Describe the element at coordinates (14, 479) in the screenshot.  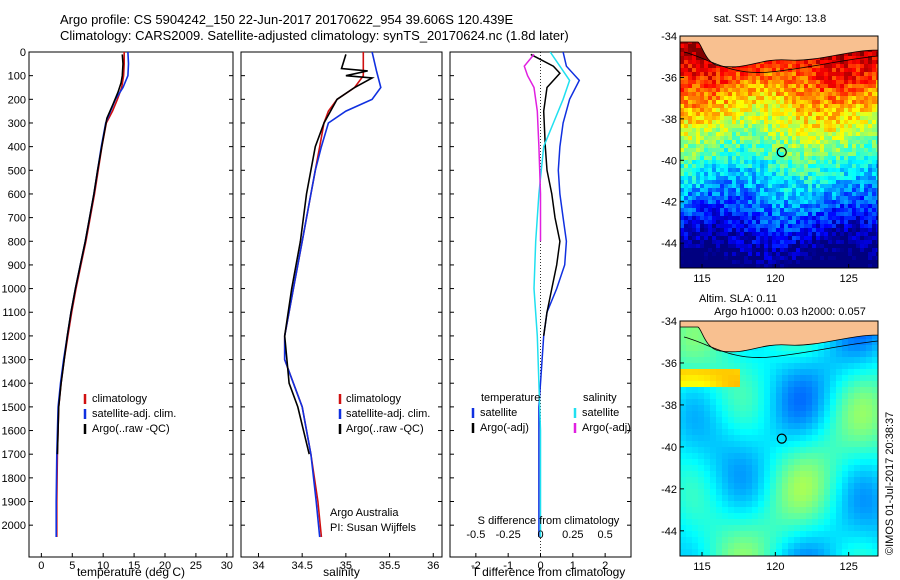
I see `y-tick-label-18: 1800` at that location.